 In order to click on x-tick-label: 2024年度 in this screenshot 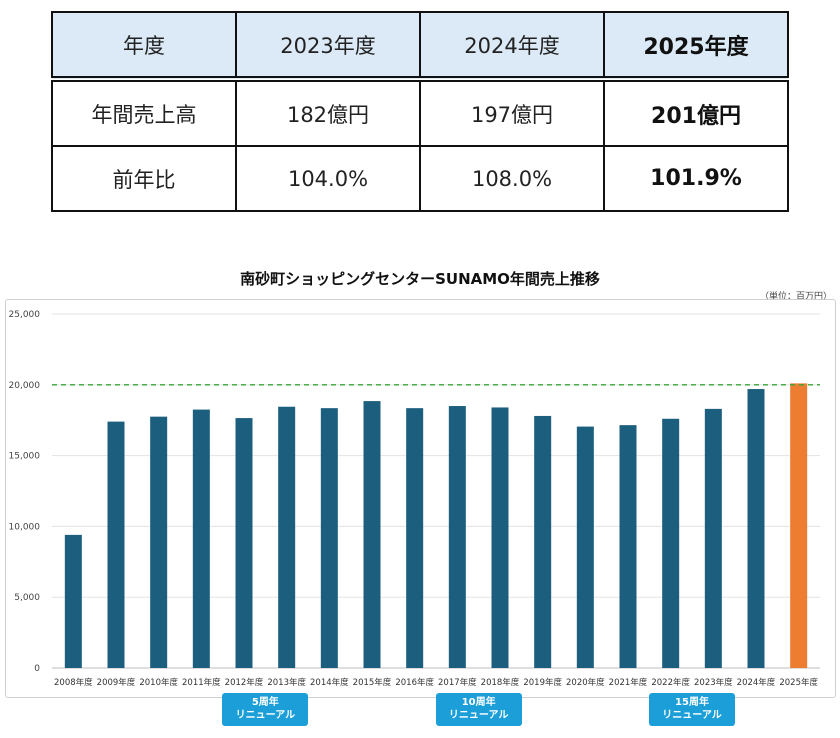, I will do `click(756, 682)`.